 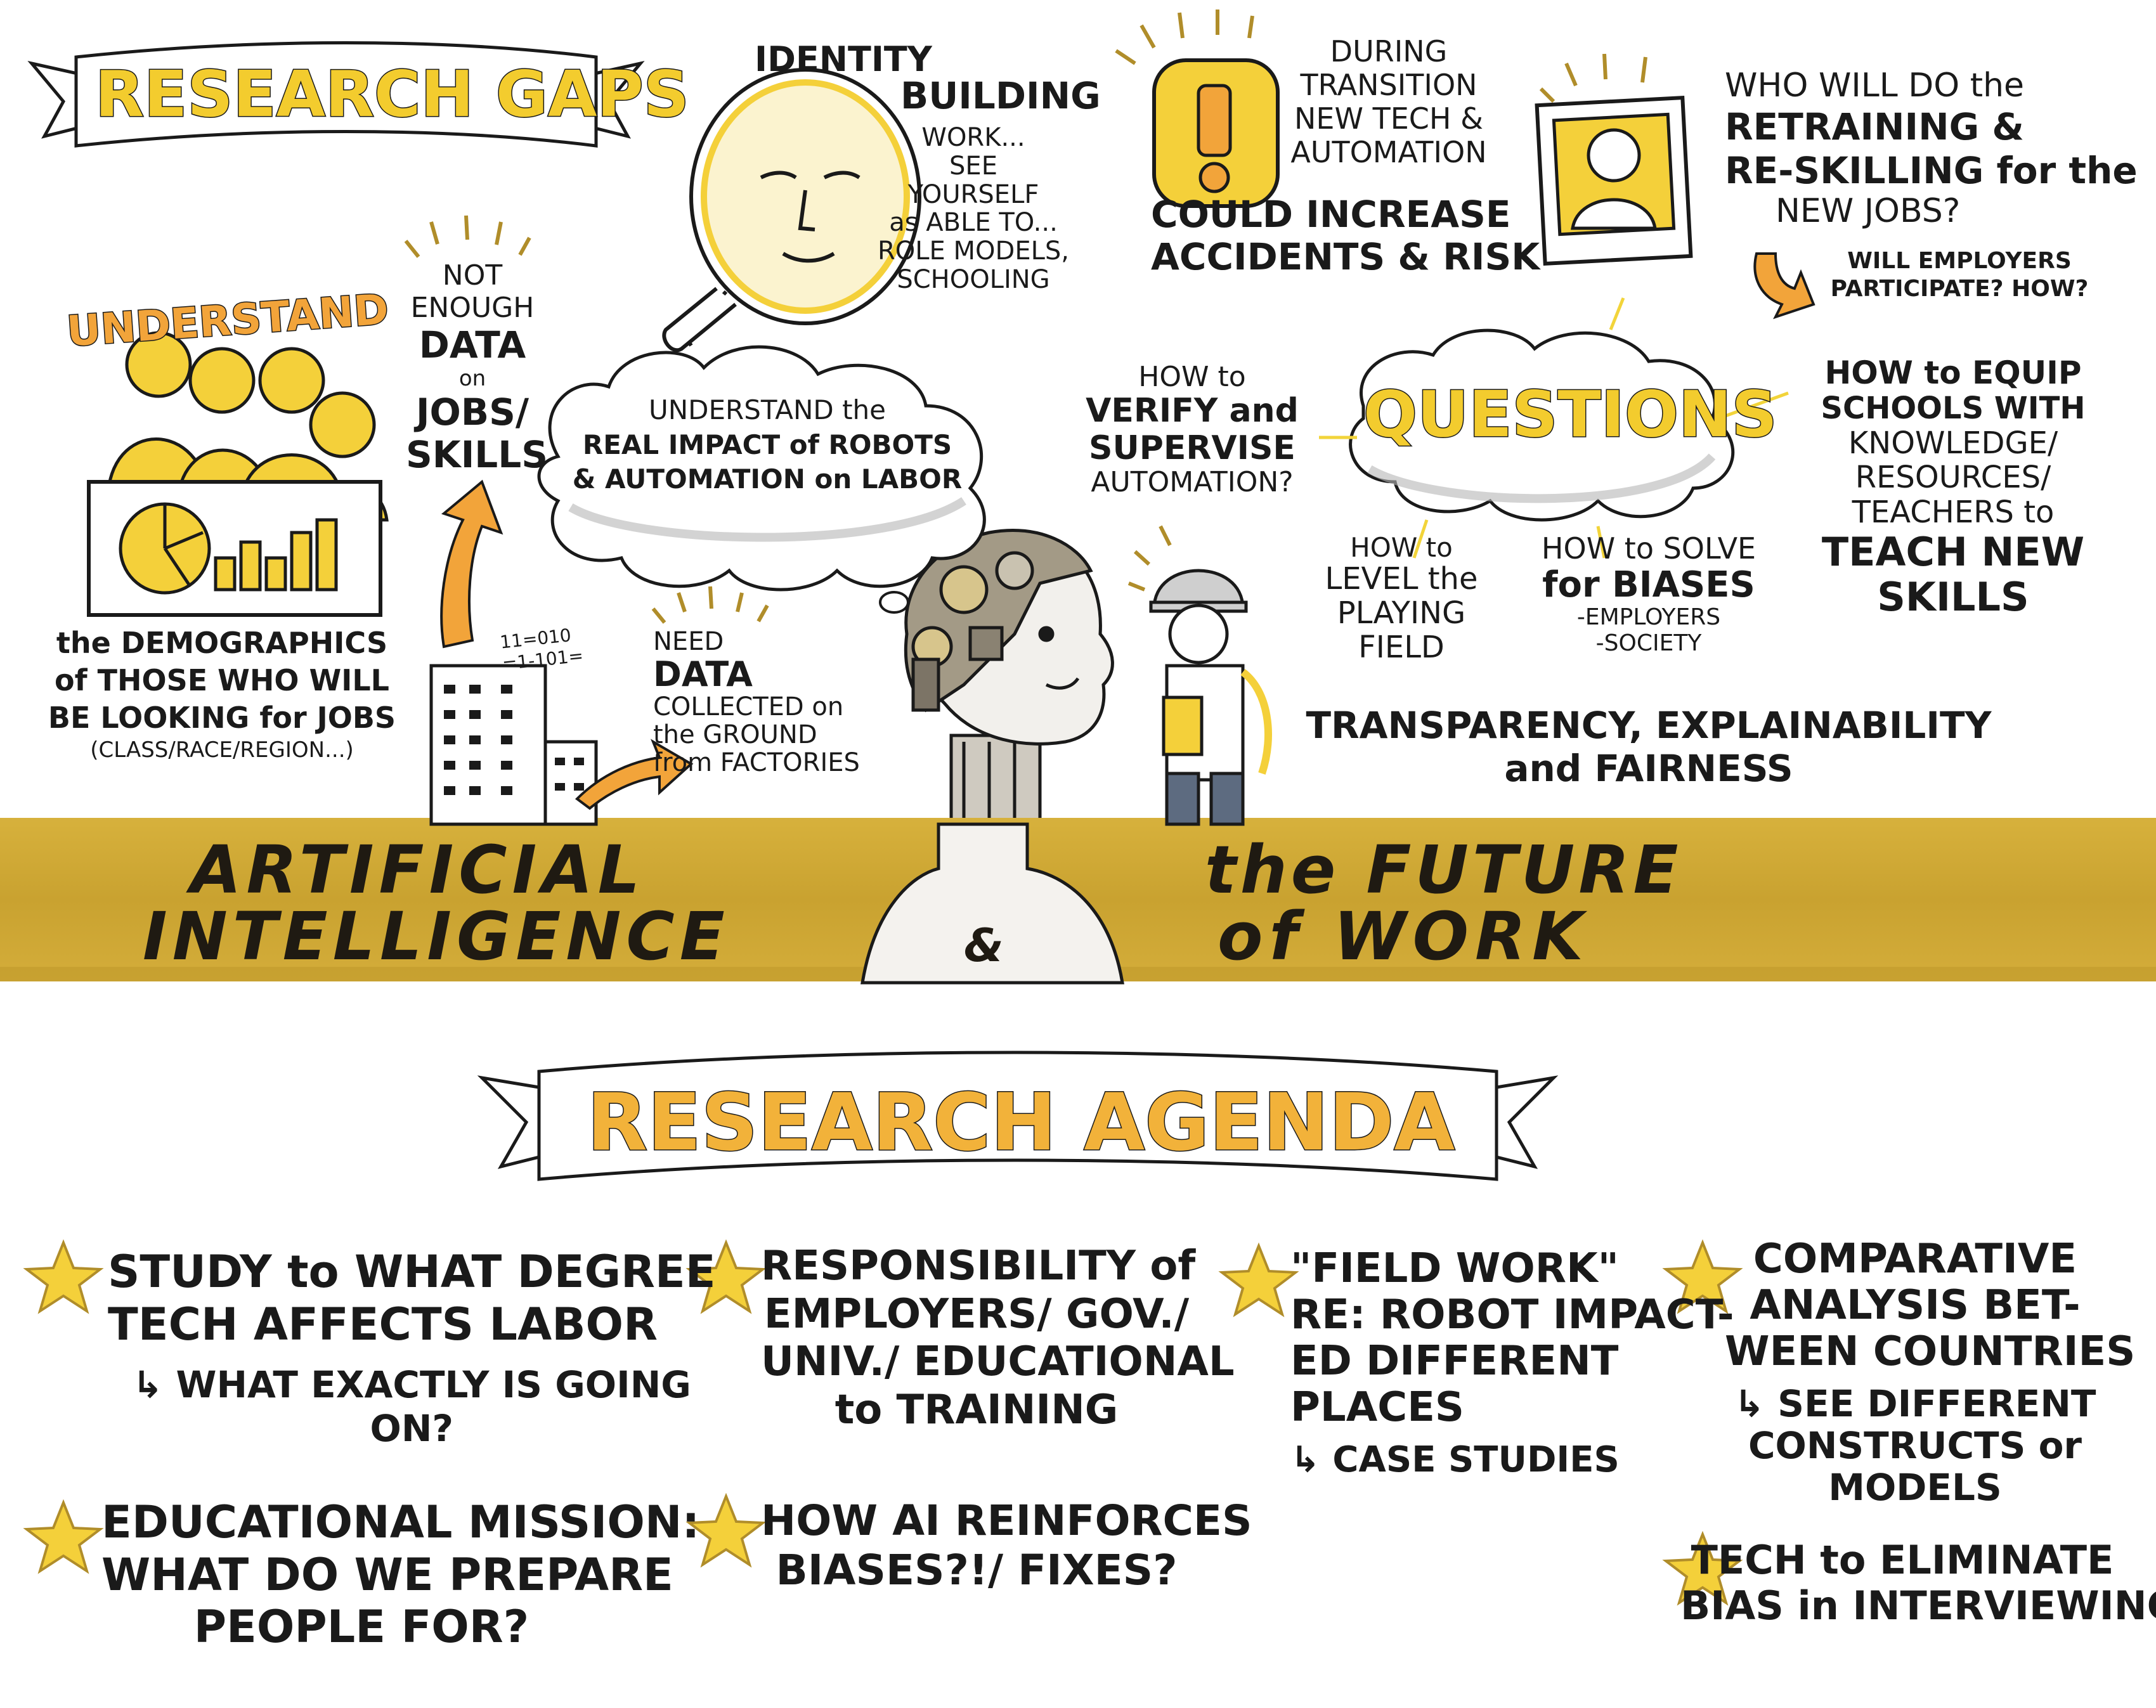 What do you see at coordinates (973, 194) in the screenshot?
I see `identity-line: YOURSELF` at bounding box center [973, 194].